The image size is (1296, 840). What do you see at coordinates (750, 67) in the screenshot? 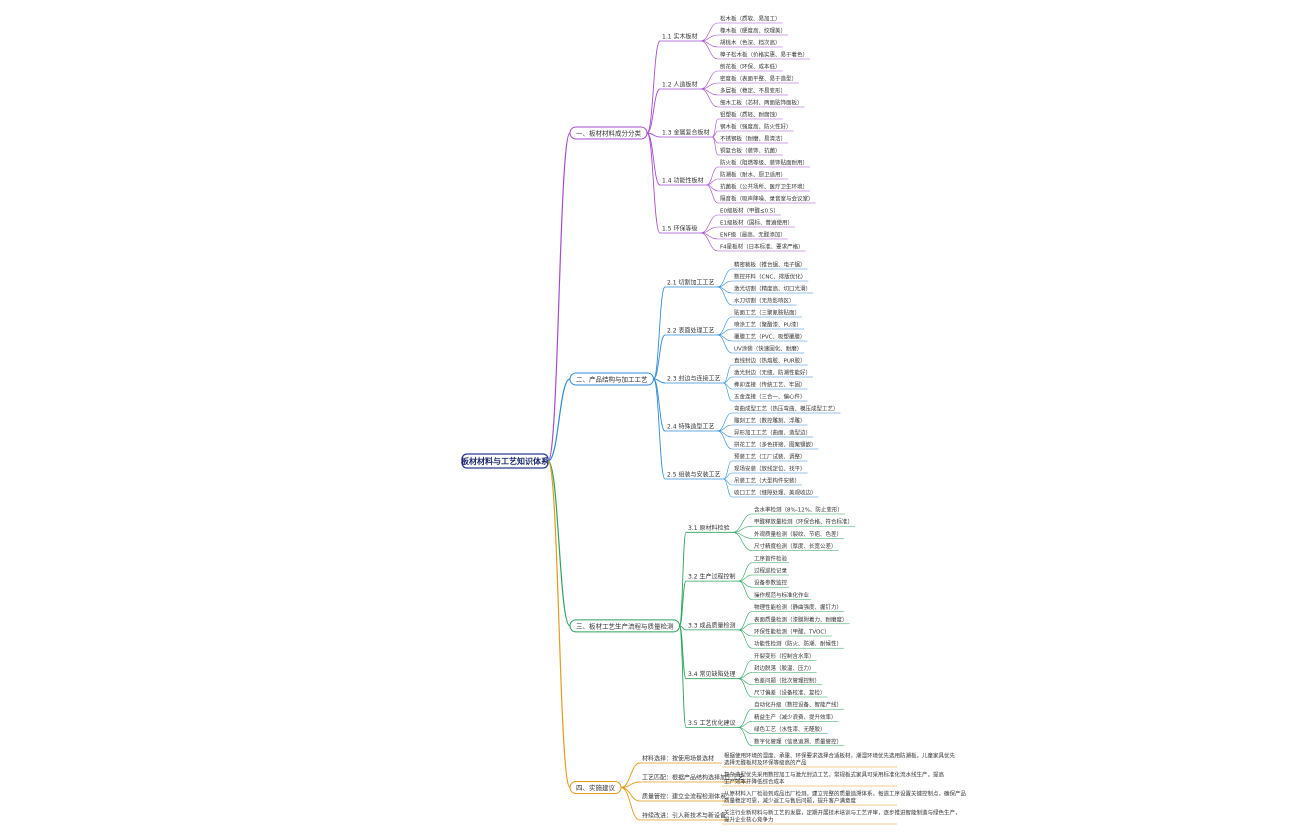
I see `leaf-label: 刨花板（环保、成本低）` at bounding box center [750, 67].